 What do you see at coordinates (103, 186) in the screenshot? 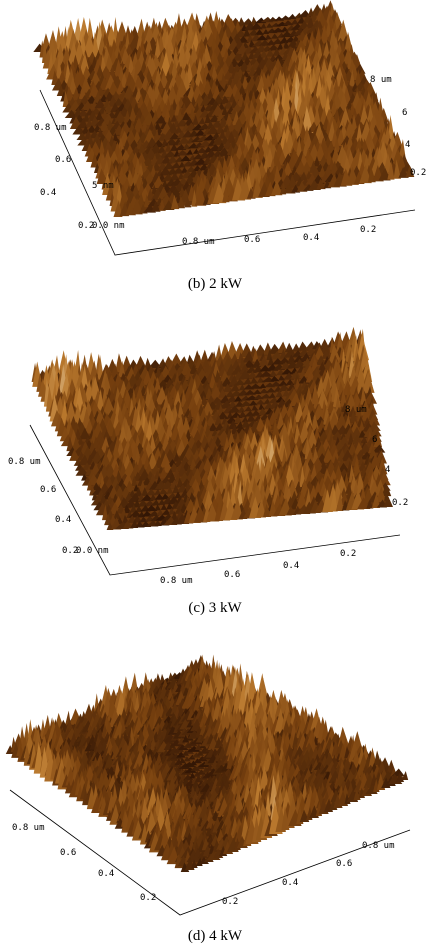
I see `axis-label: 5 nm` at bounding box center [103, 186].